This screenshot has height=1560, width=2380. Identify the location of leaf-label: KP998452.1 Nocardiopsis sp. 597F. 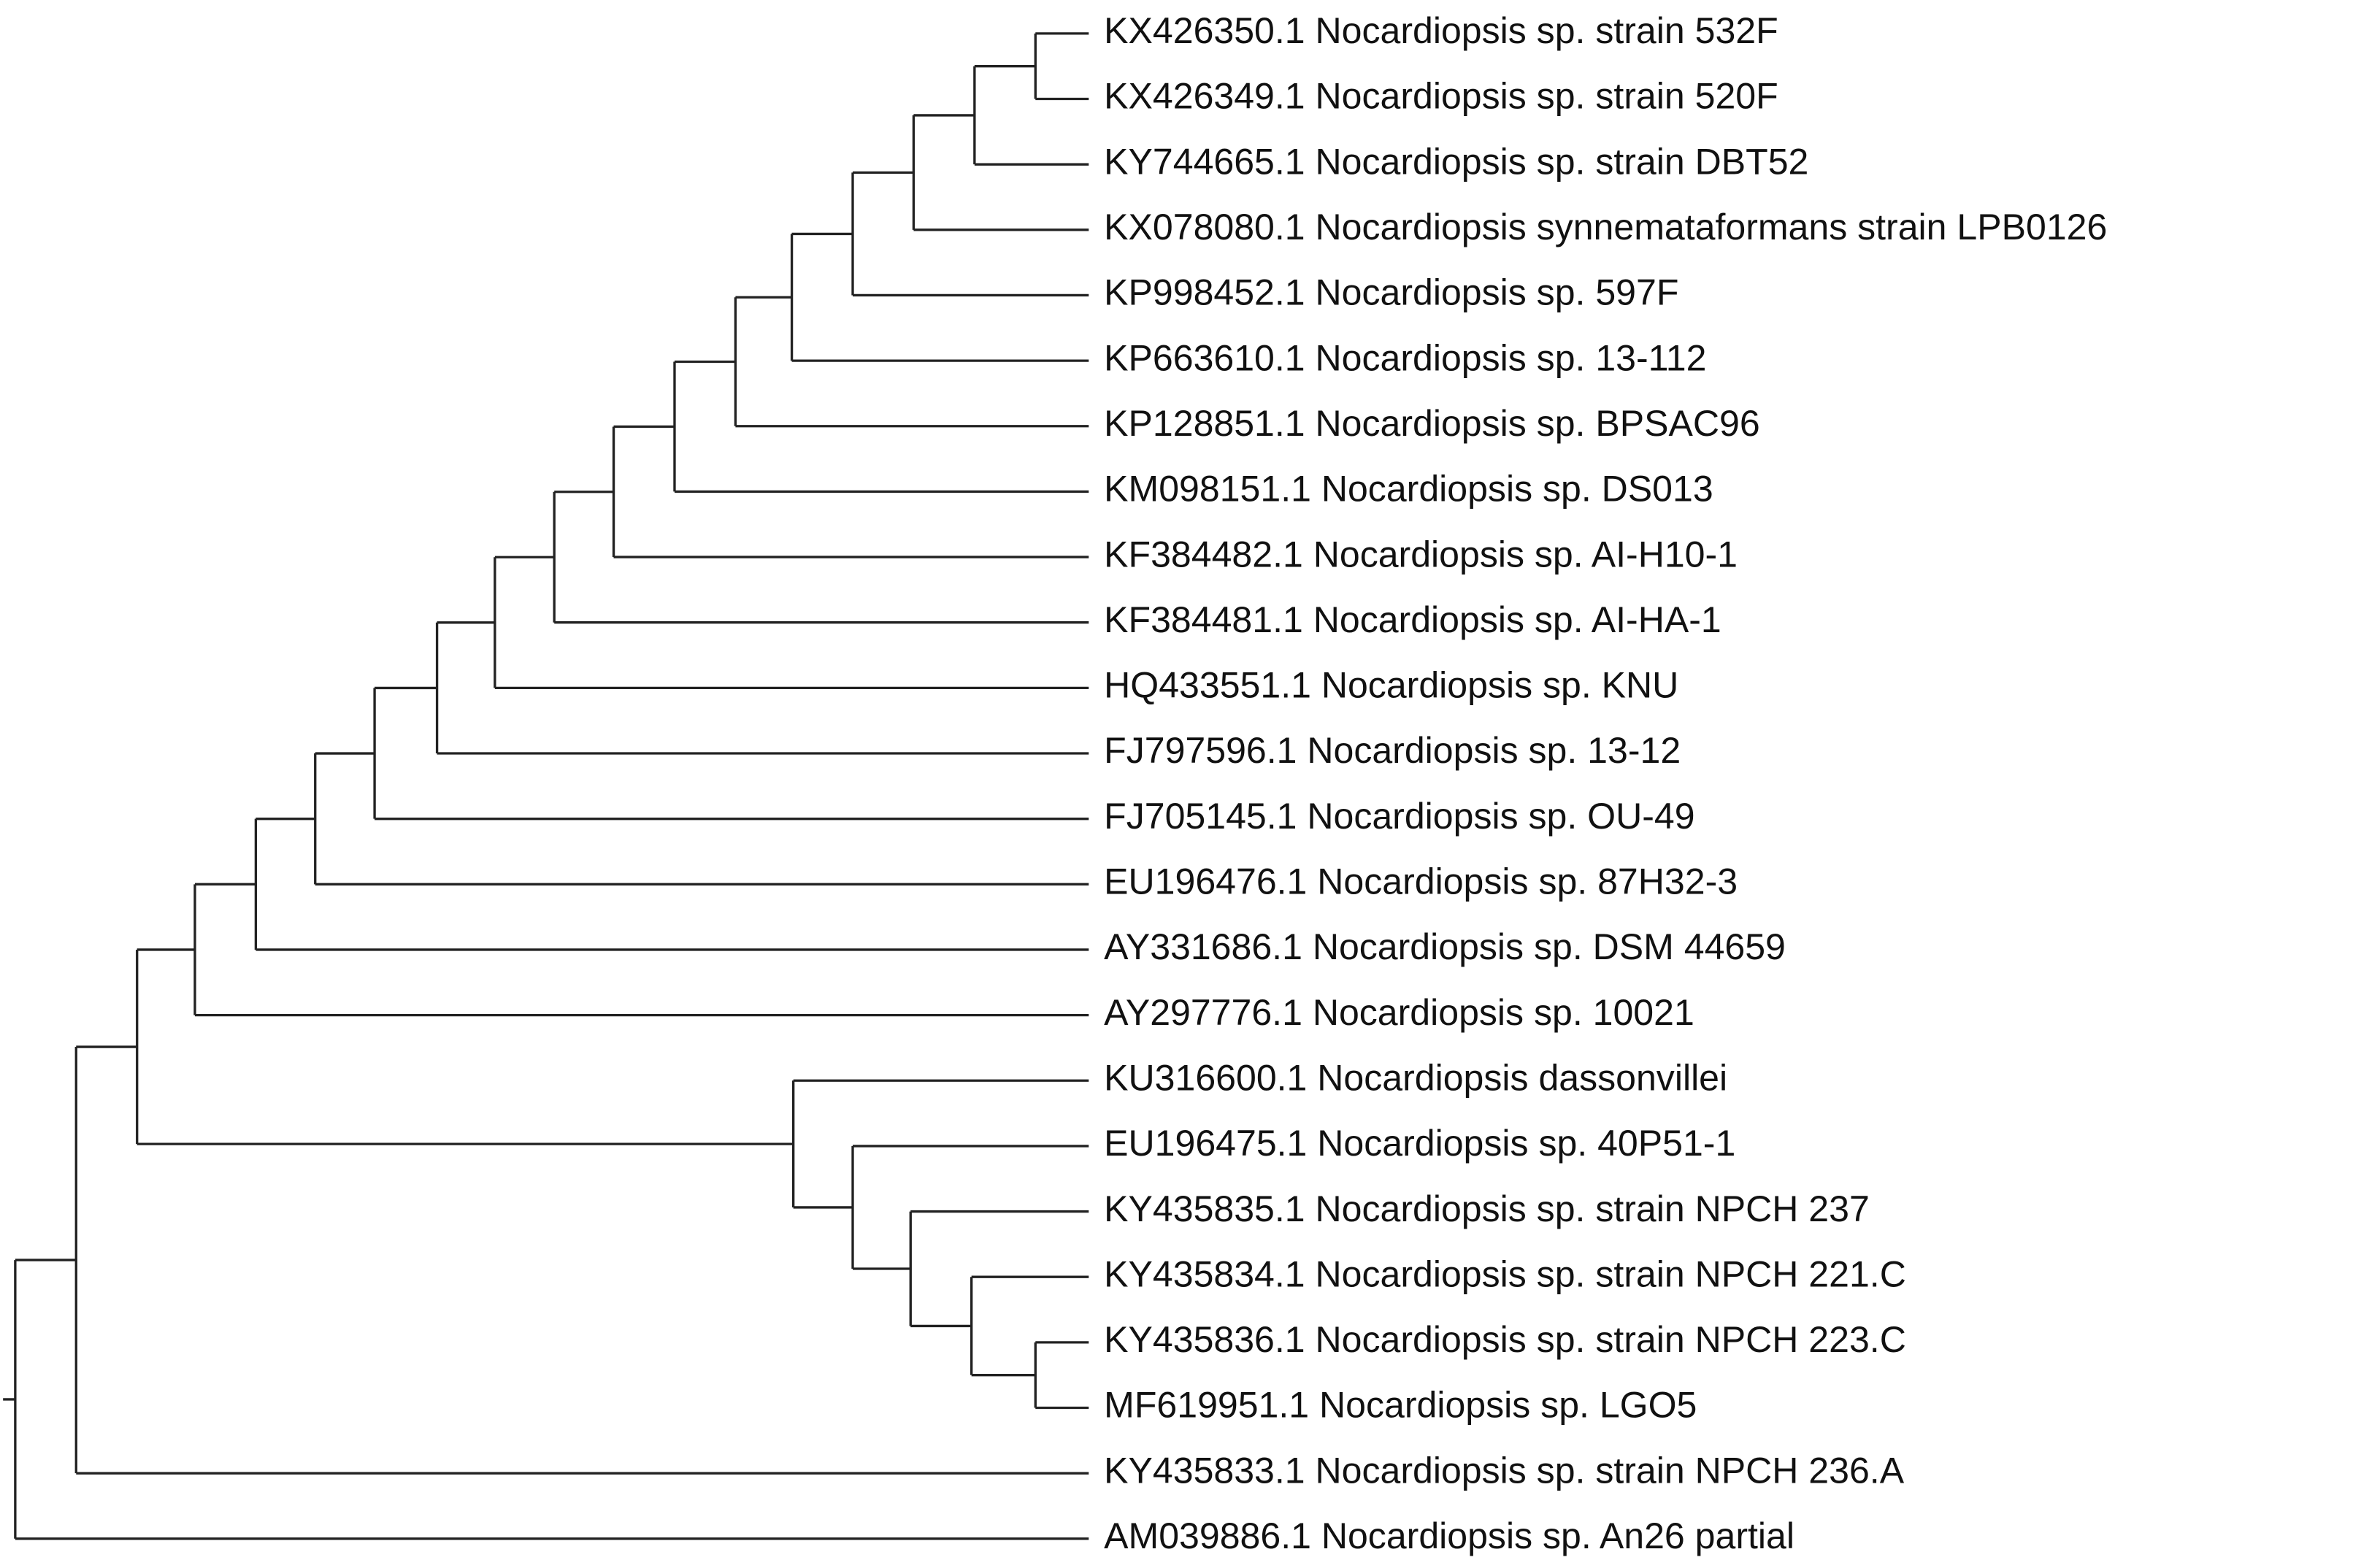
(1391, 292).